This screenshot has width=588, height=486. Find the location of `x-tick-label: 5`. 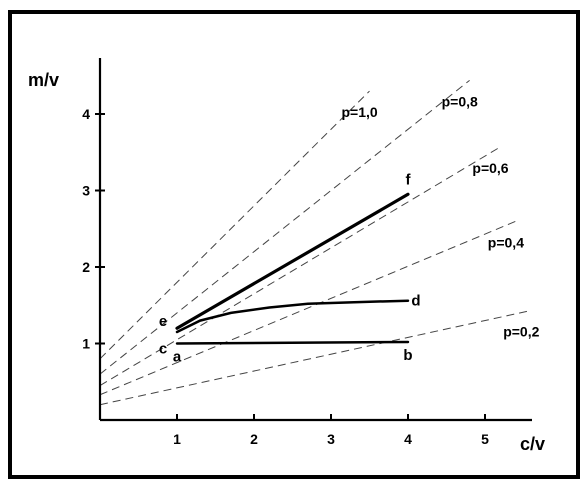

x-tick-label: 5 is located at coordinates (485, 439).